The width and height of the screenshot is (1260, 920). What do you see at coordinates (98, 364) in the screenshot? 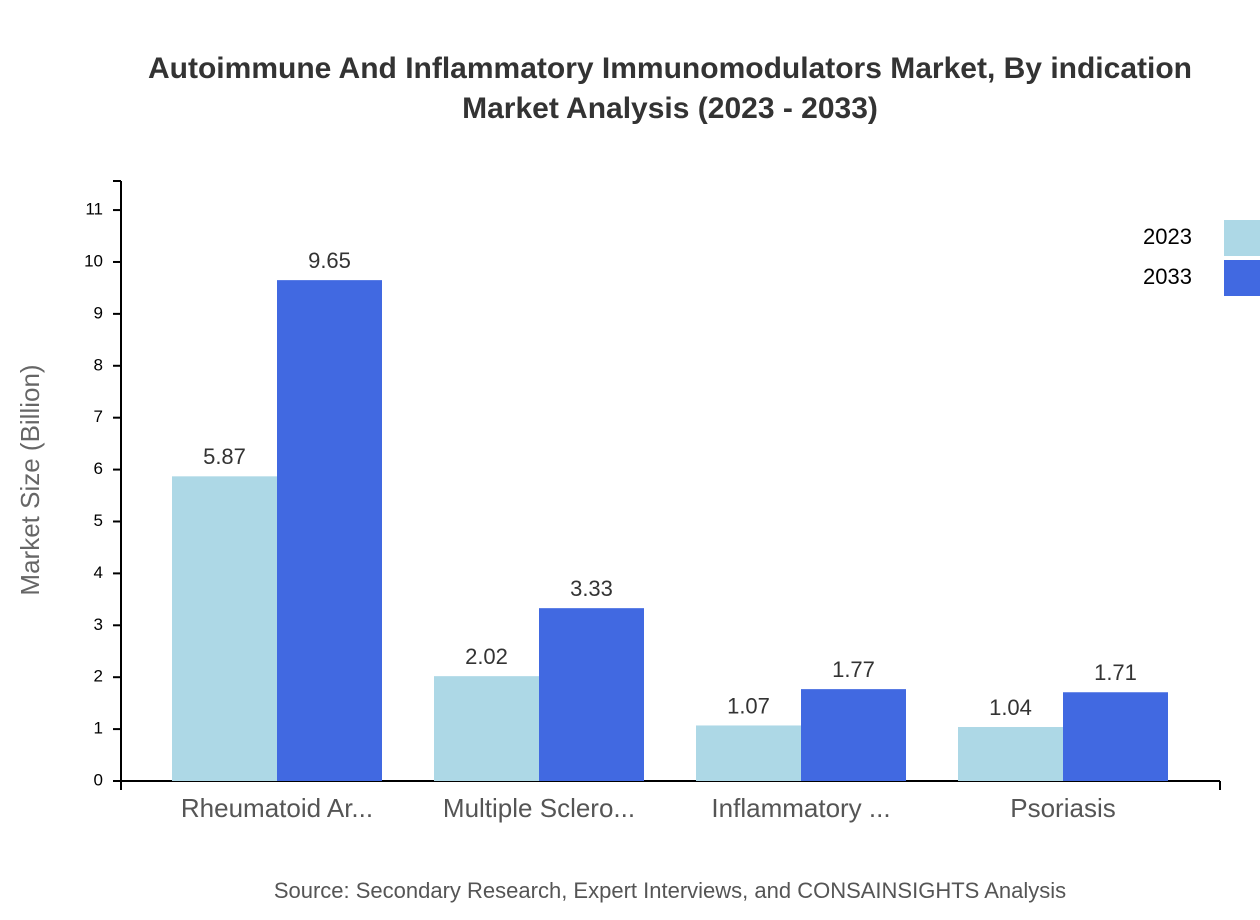
I see `y-tick-label: 8` at bounding box center [98, 364].